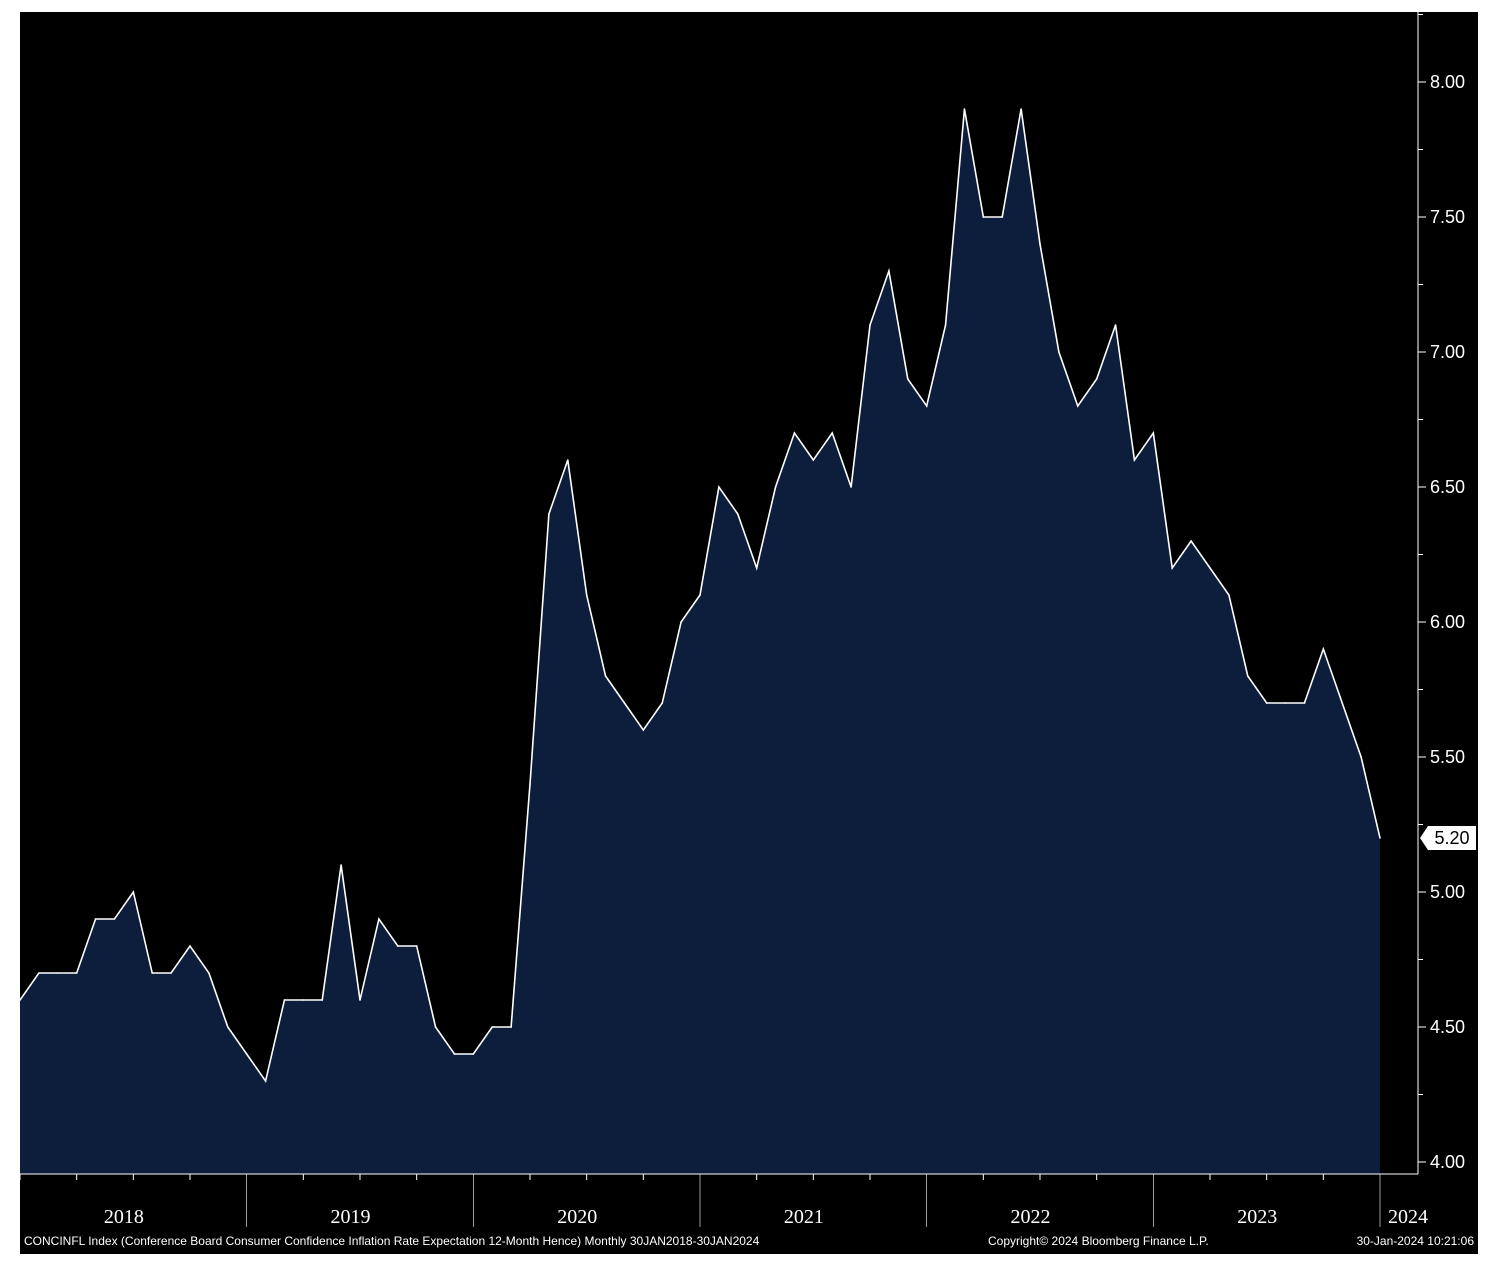 This screenshot has width=1492, height=1278. Describe the element at coordinates (1451, 838) in the screenshot. I see `last-value-label: 5.20` at that location.